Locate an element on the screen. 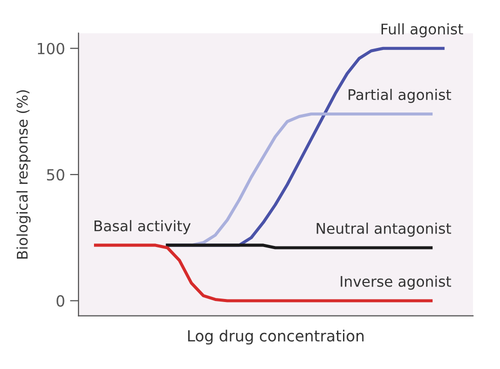 The image size is (500, 369). y-tick-label: 50 is located at coordinates (55, 175).